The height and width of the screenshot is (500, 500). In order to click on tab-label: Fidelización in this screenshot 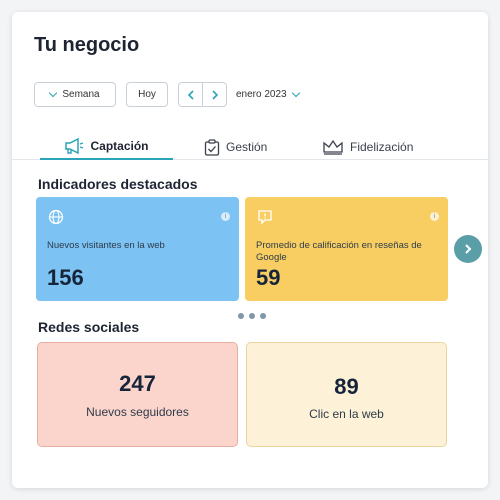, I will do `click(382, 147)`.